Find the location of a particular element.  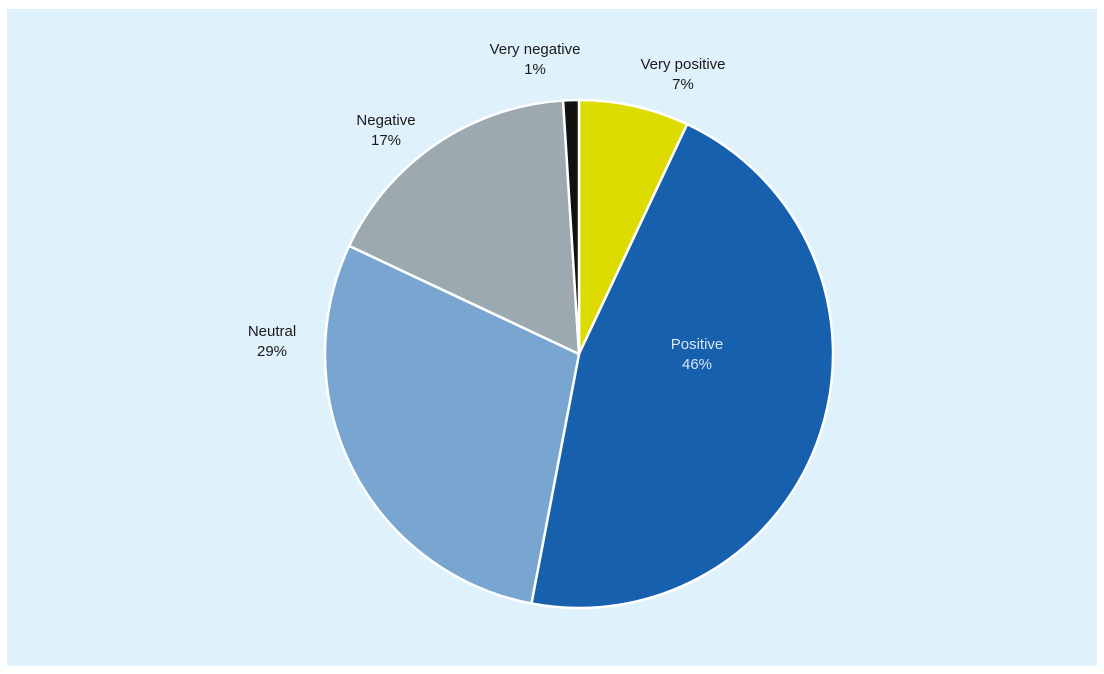

slice-value-positive: 46% is located at coordinates (697, 364).